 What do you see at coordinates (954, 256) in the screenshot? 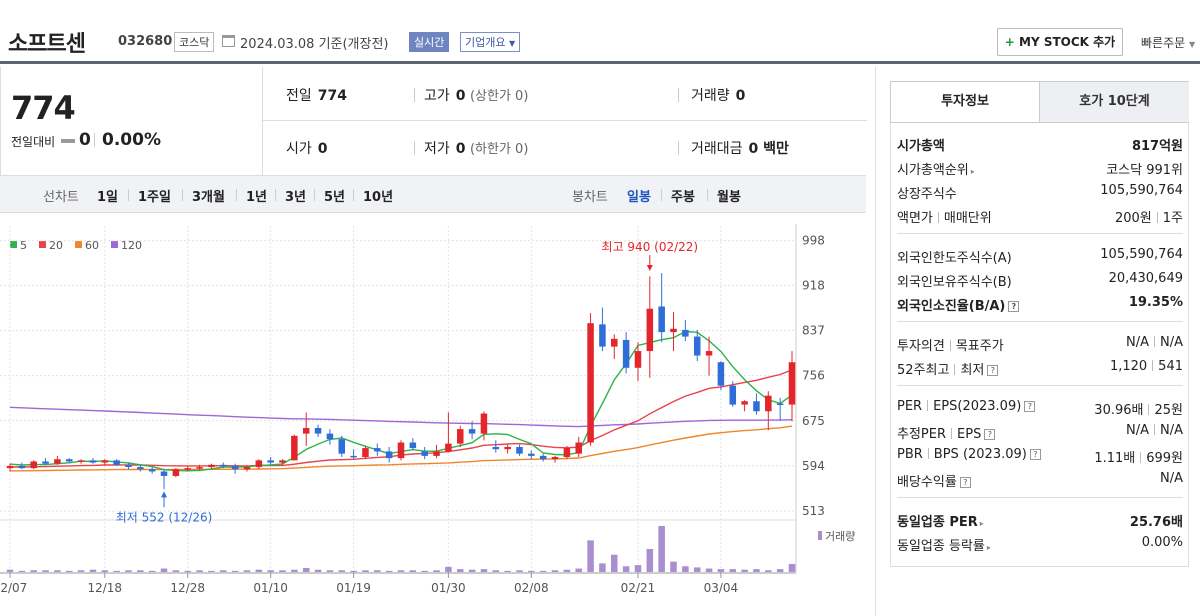
I see `info-key: 외국인한도주식수(A)` at bounding box center [954, 256].